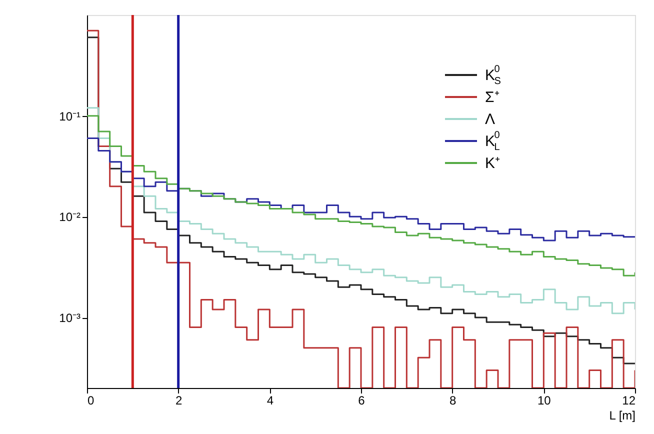 This screenshot has width=654, height=434. What do you see at coordinates (91, 401) in the screenshot?
I see `x-tick-label: 0` at bounding box center [91, 401].